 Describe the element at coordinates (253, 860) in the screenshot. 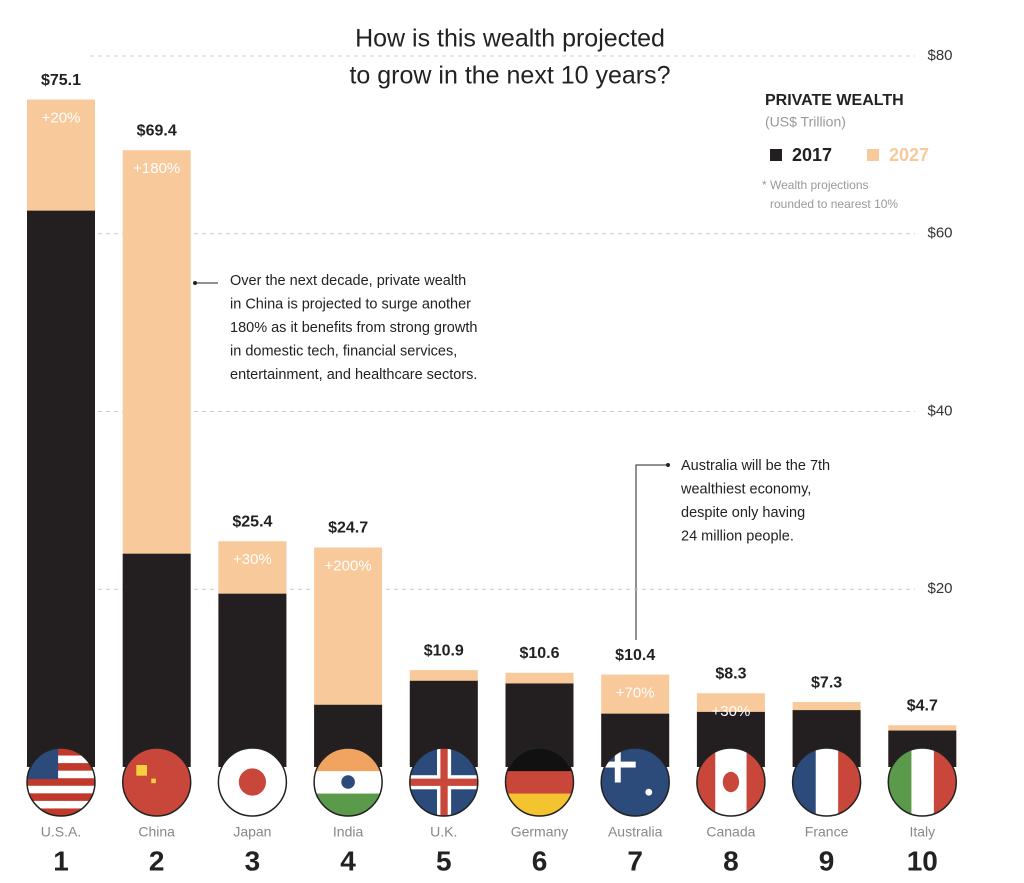

I see `rank: 3` at that location.